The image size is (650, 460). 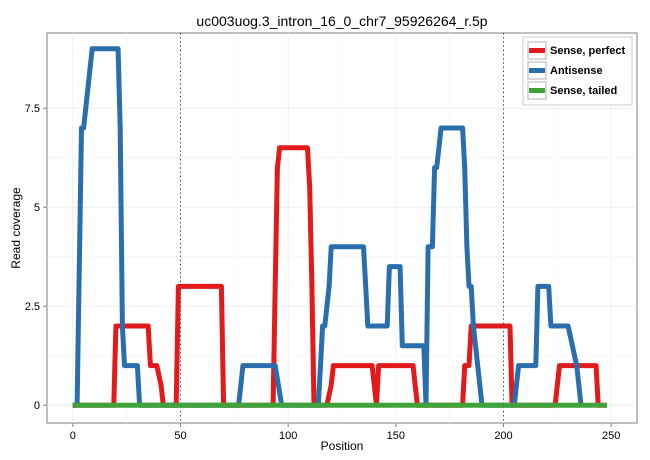 What do you see at coordinates (583, 91) in the screenshot?
I see `legend-label-sense-tailed: Sense, tailed` at bounding box center [583, 91].